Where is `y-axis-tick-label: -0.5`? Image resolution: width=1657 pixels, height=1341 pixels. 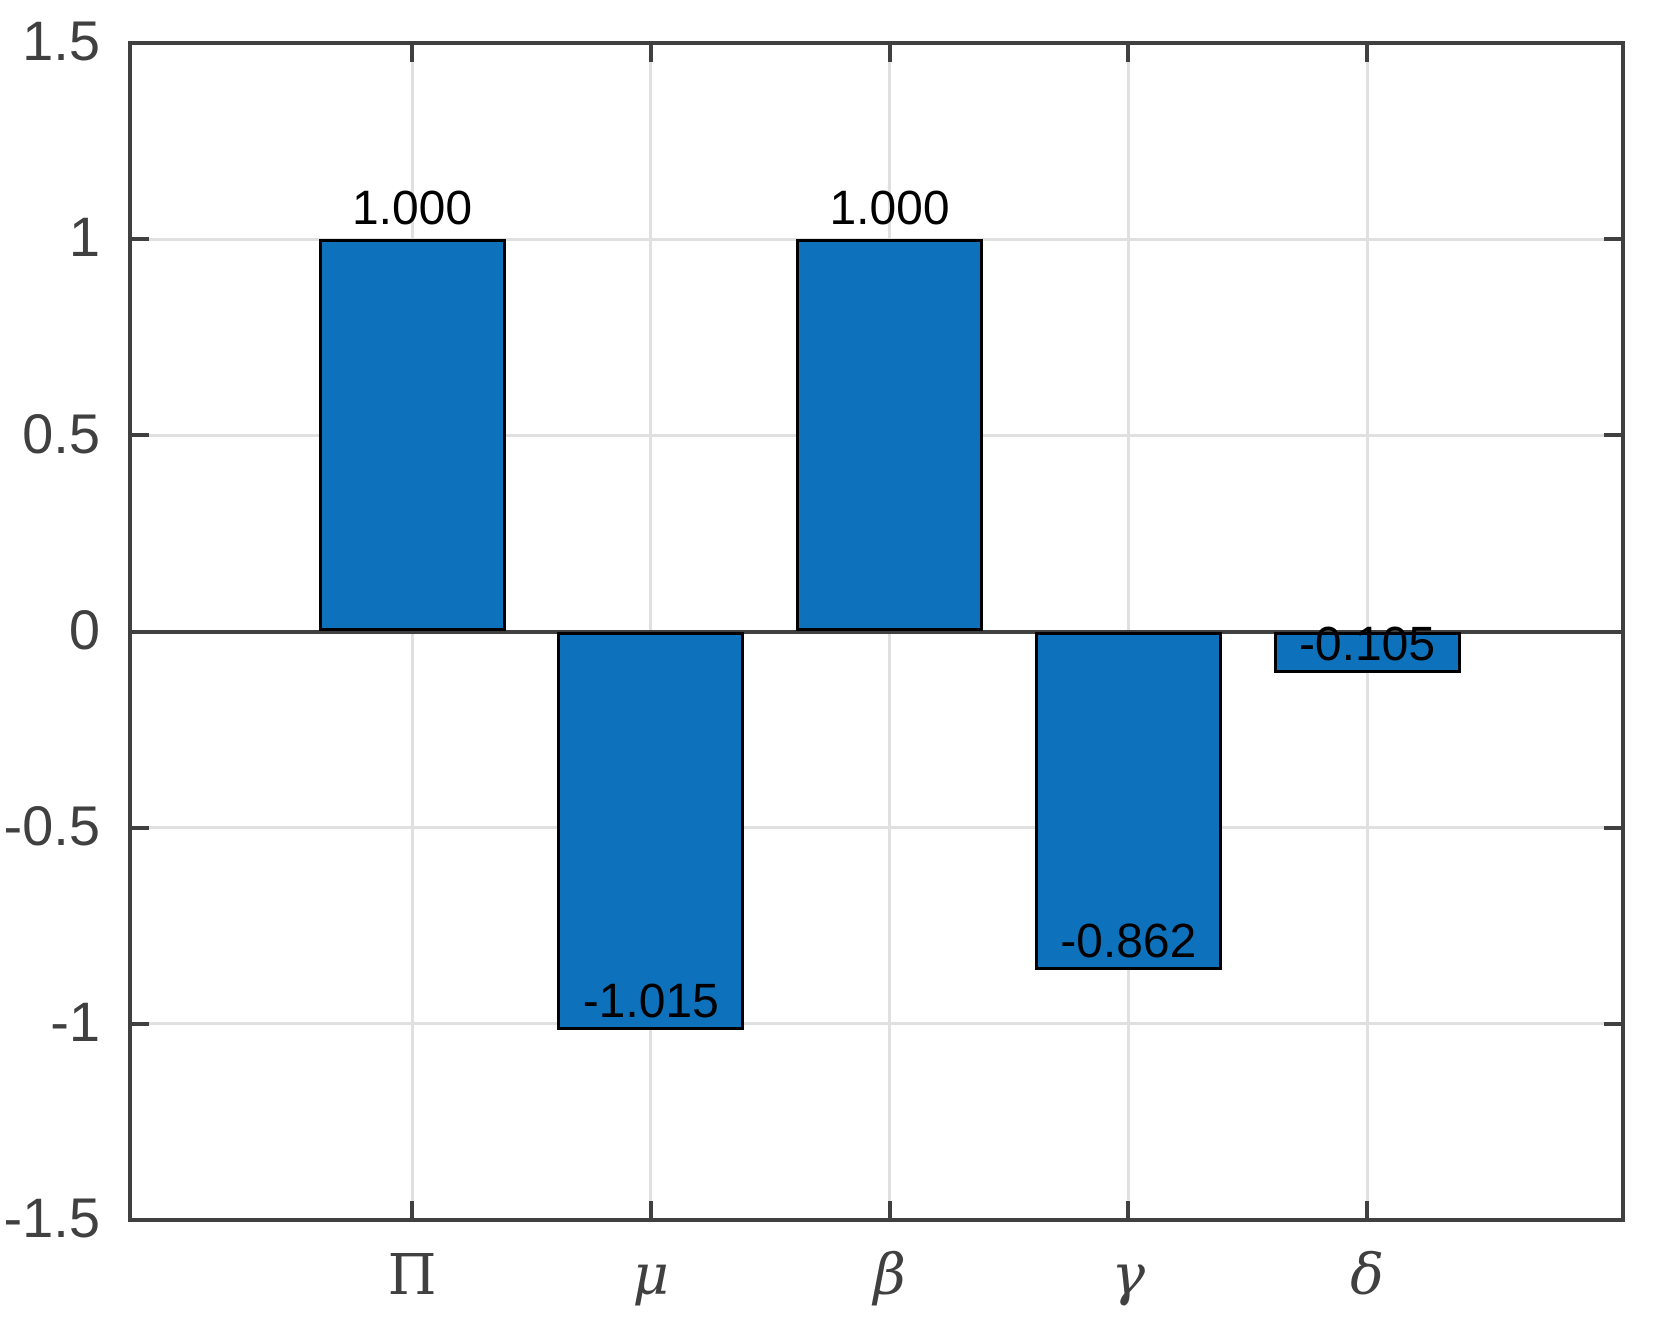 y-axis-tick-label: -0.5 is located at coordinates (52, 825).